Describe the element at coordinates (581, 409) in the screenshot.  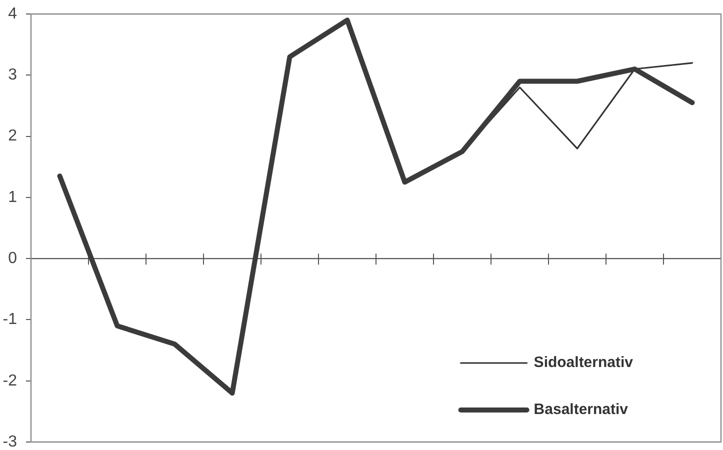
I see `legend-label: Basalternativ` at that location.